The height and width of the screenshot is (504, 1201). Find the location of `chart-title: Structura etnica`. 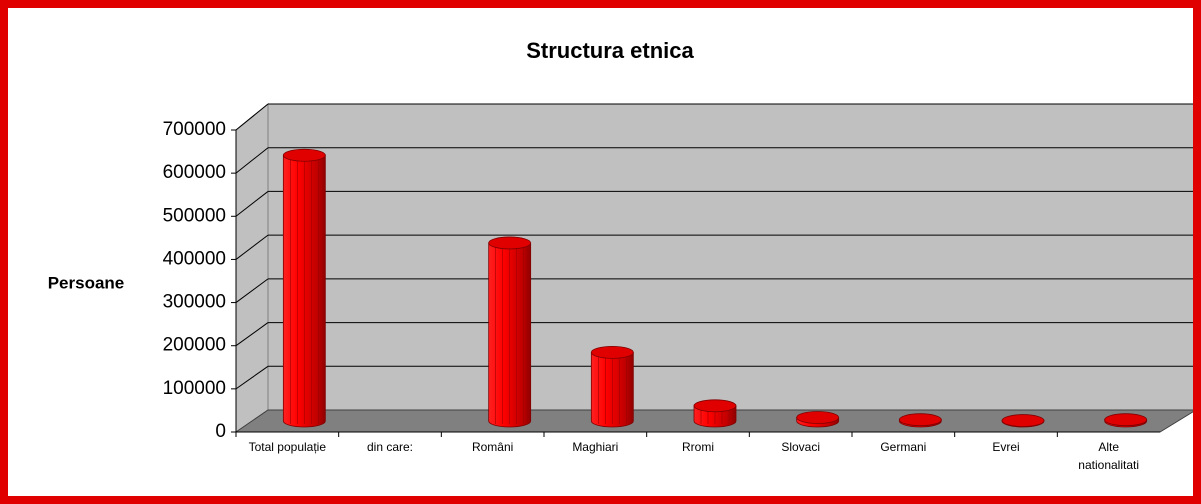

chart-title: Structura etnica is located at coordinates (610, 50).